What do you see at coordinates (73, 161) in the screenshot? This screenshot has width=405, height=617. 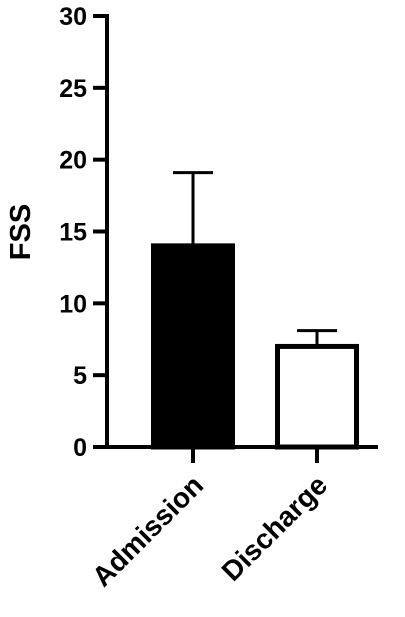 I see `y-tick-label-20: 20` at bounding box center [73, 161].